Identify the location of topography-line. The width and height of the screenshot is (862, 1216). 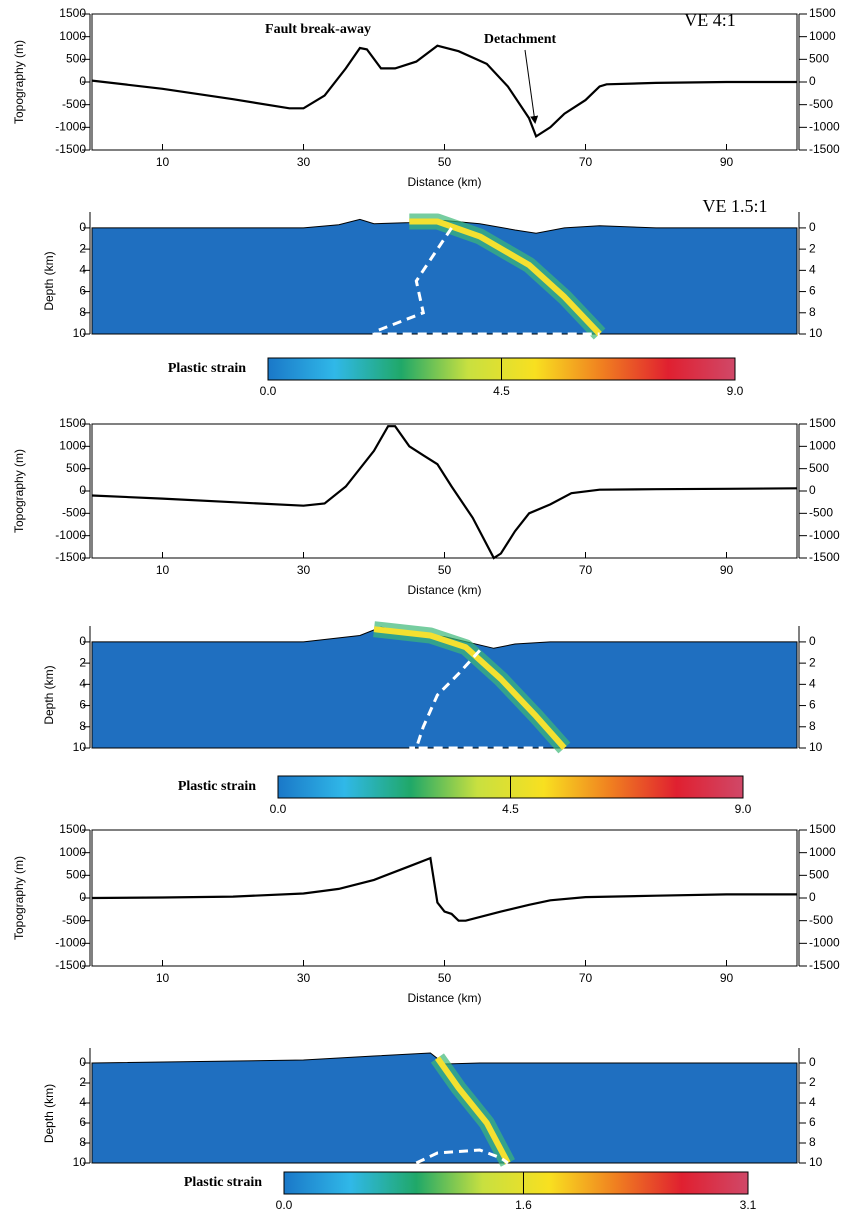
(444, 492).